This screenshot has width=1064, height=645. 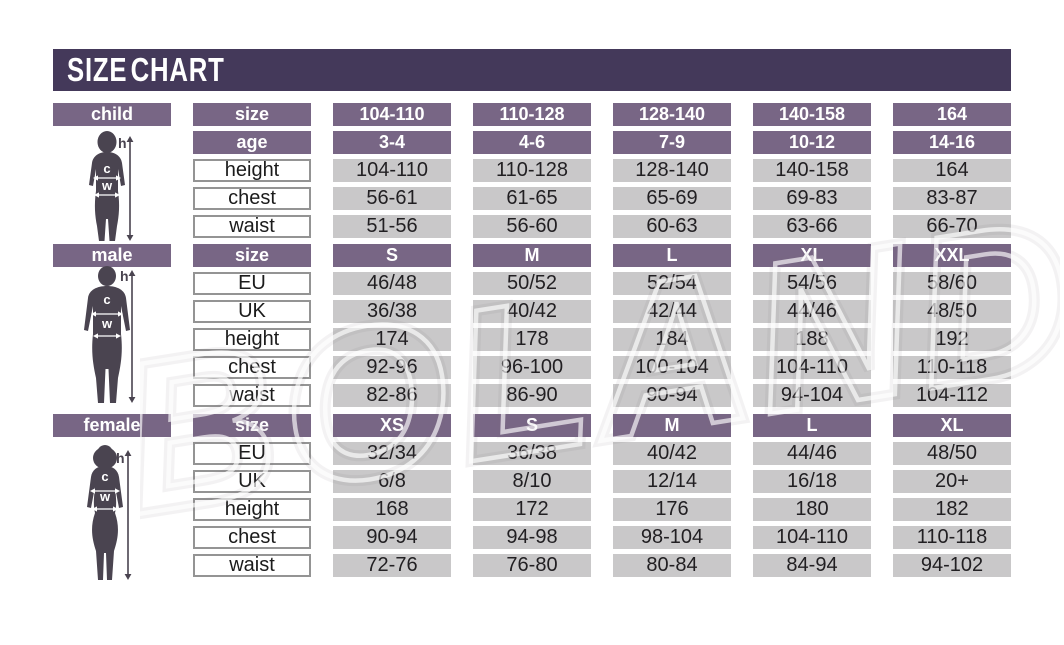 I want to click on male-silhouette, so click(x=107, y=276).